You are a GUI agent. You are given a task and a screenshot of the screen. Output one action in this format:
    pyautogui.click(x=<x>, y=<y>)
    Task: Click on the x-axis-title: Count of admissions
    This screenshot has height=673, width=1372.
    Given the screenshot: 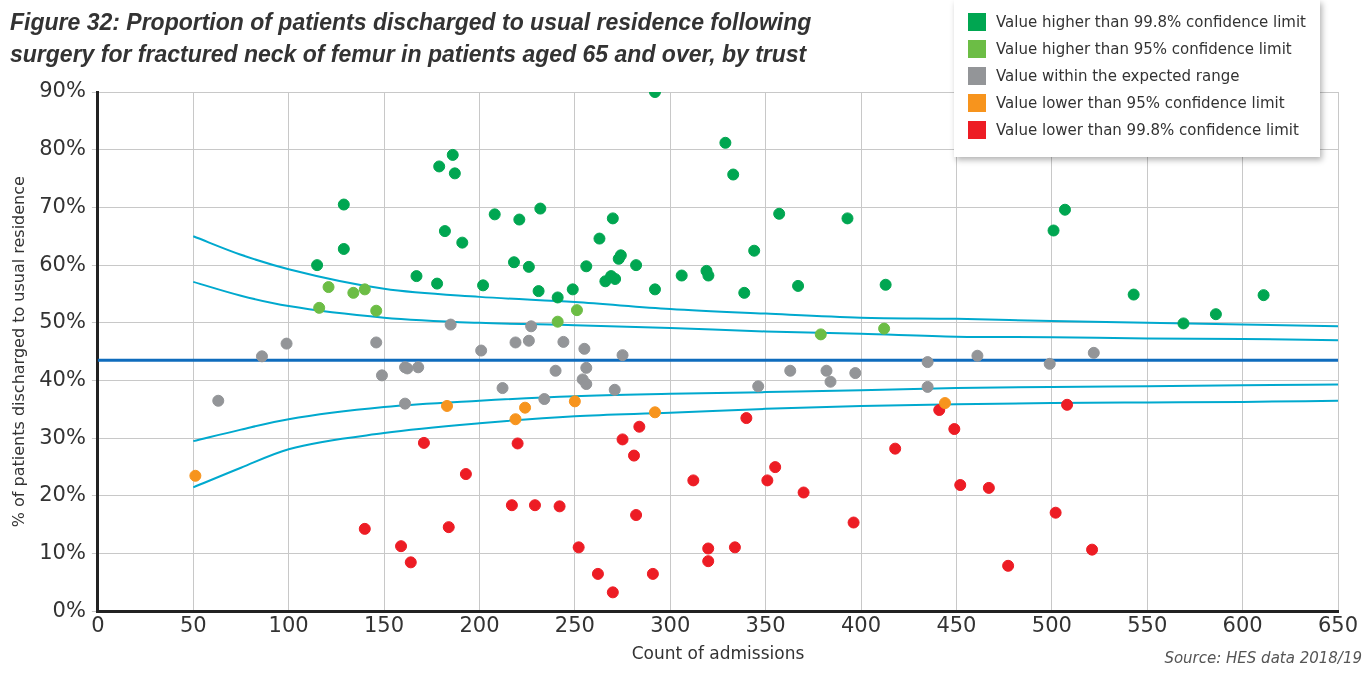 What is the action you would take?
    pyautogui.click(x=718, y=653)
    